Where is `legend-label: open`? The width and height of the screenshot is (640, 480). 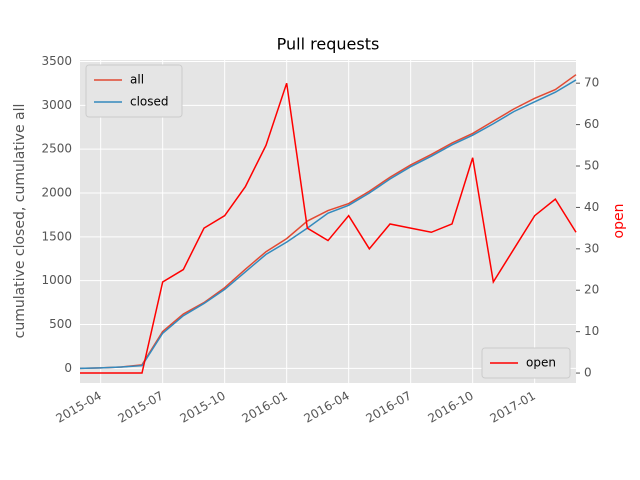 legend-label: open is located at coordinates (541, 363).